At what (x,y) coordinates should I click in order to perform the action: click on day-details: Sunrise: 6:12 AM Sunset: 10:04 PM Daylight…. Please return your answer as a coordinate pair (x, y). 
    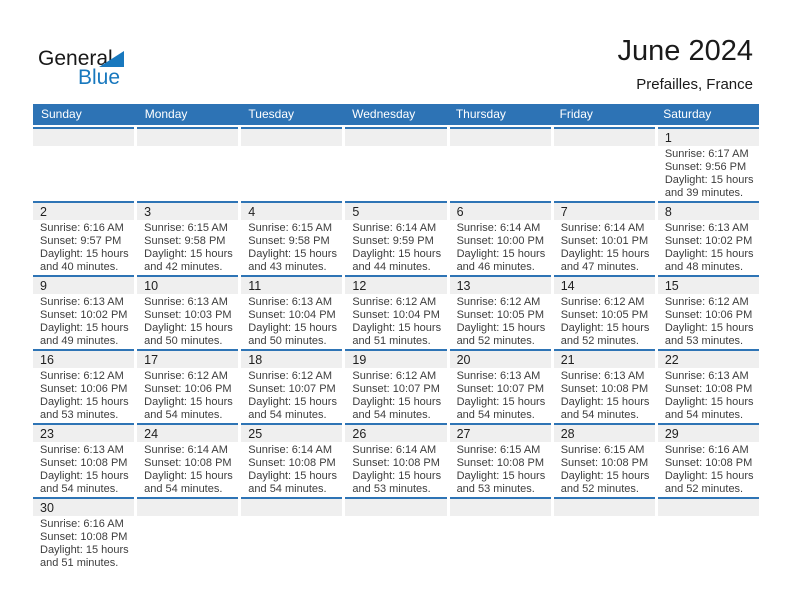
    Looking at the image, I should click on (395, 321).